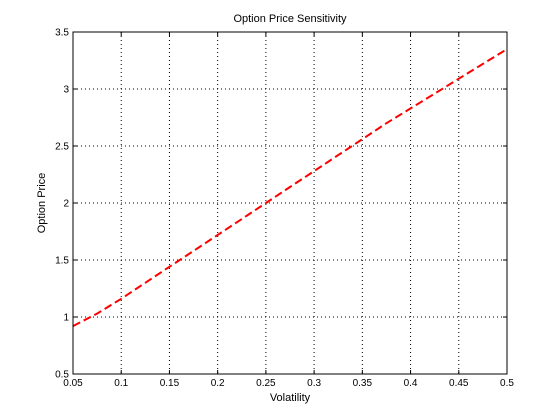 The height and width of the screenshot is (420, 560). I want to click on x-tick-label: 0.05, so click(73, 383).